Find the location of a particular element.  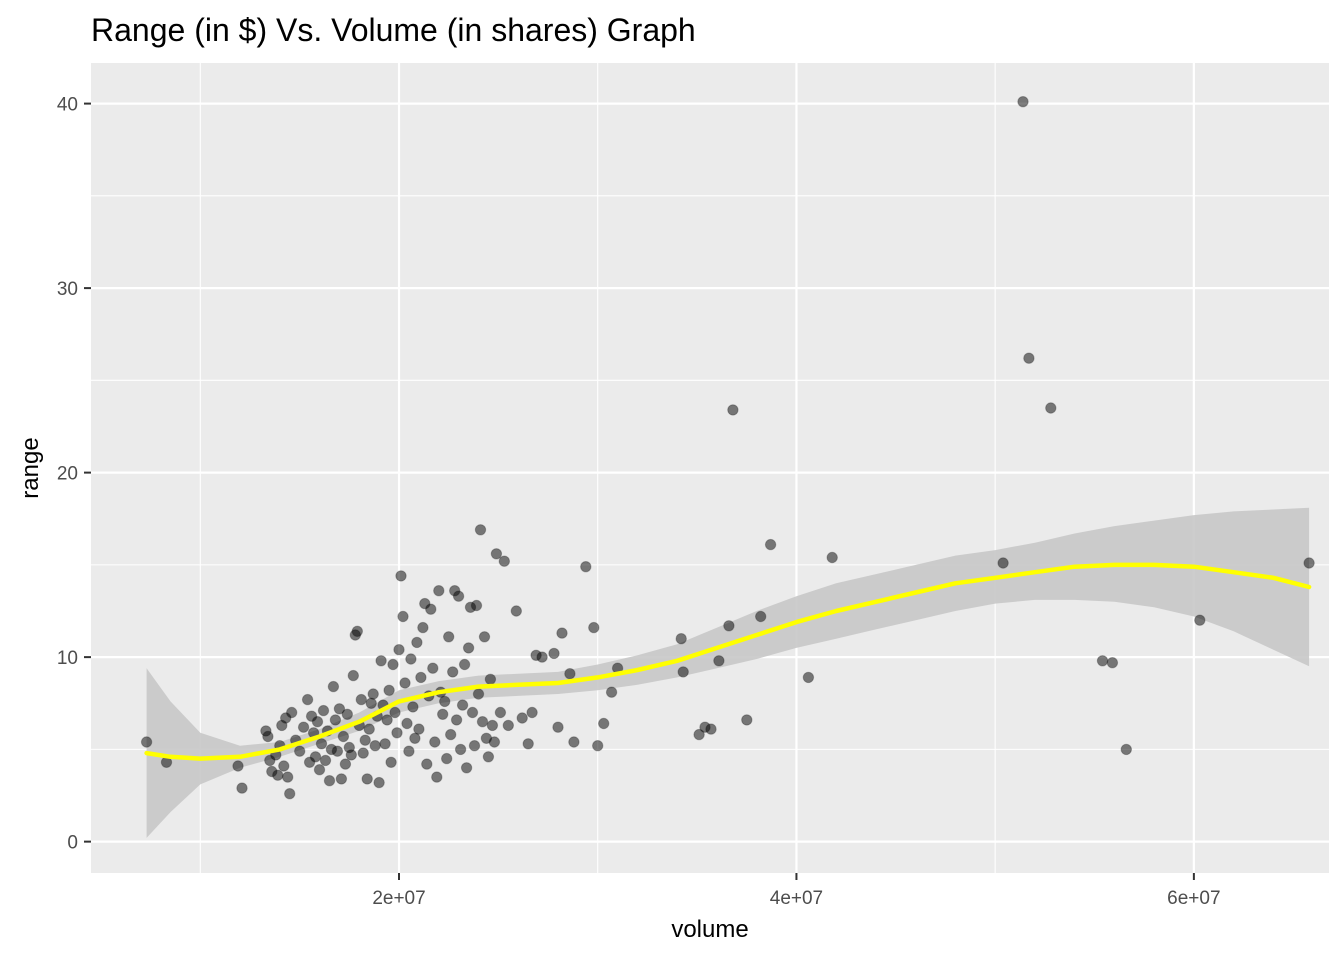

y-axis-title: range is located at coordinates (30, 467).